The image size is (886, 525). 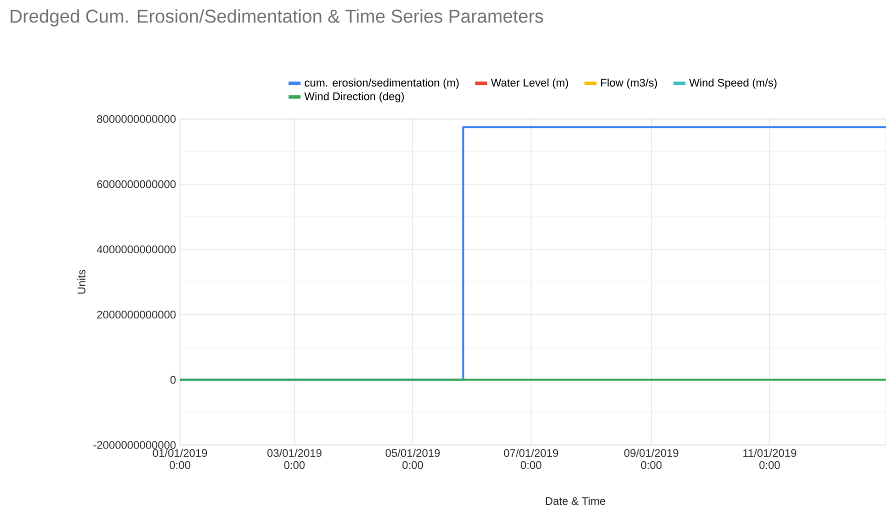 I want to click on y-tick-label: 0, so click(x=173, y=380).